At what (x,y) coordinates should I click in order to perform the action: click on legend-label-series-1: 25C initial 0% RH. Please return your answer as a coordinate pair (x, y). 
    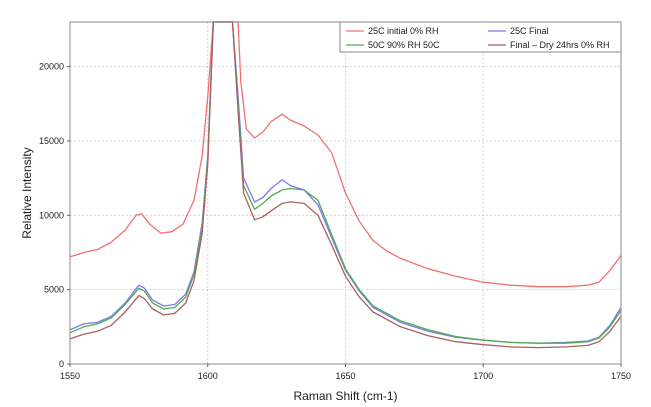
    Looking at the image, I should click on (403, 31).